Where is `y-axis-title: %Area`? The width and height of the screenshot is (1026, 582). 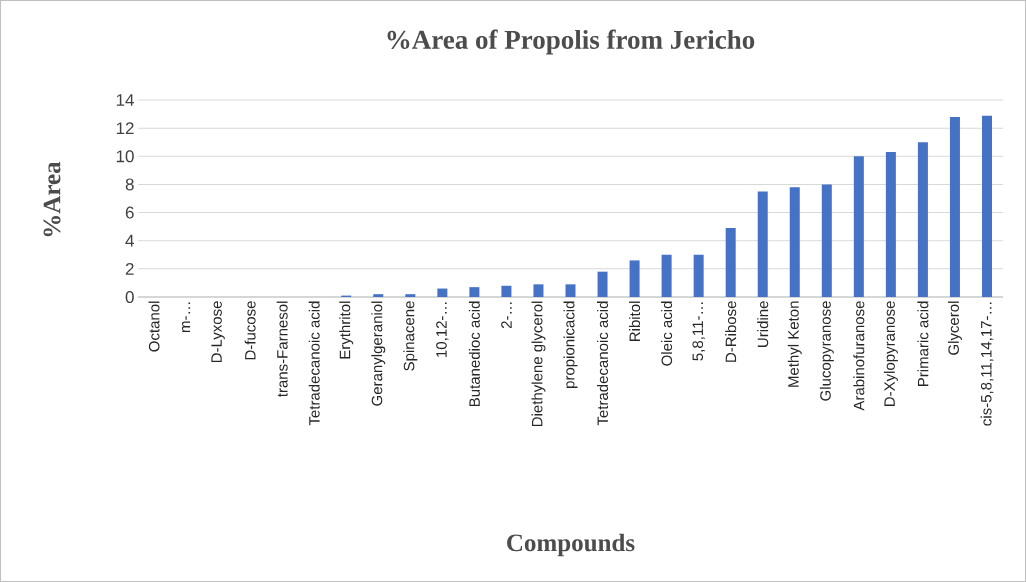
y-axis-title: %Area is located at coordinates (52, 199).